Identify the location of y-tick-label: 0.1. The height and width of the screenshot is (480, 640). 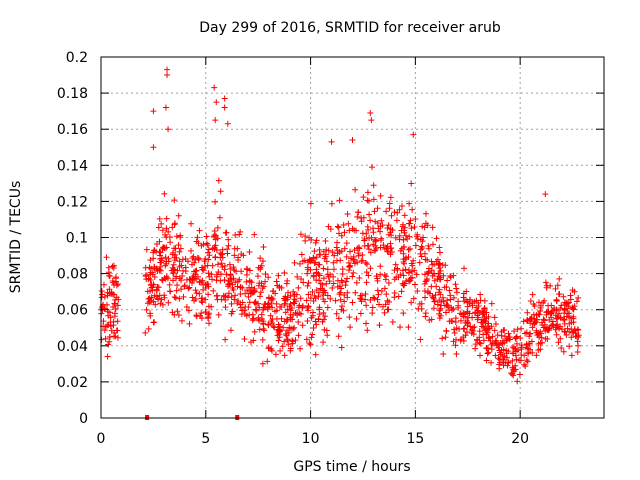
(77, 239).